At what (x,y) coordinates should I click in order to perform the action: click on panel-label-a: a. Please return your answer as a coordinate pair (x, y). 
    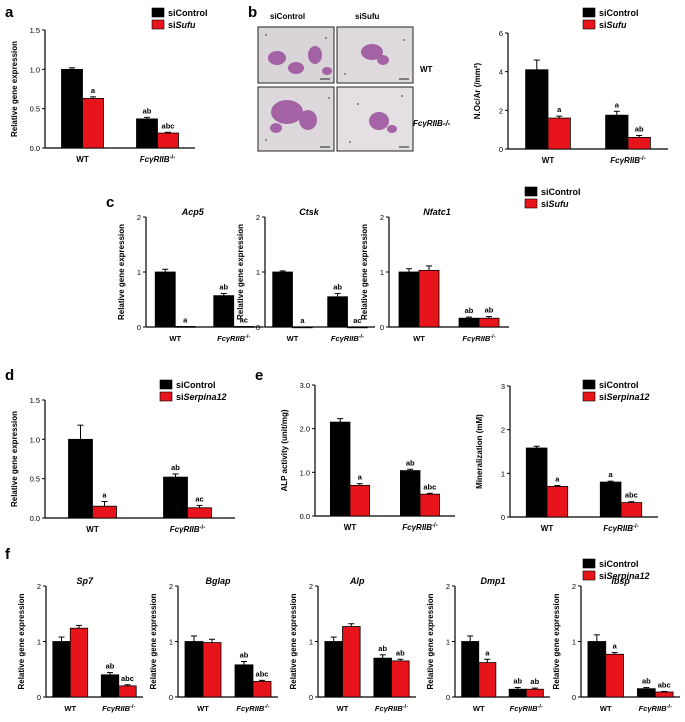
    Looking at the image, I should click on (9, 12).